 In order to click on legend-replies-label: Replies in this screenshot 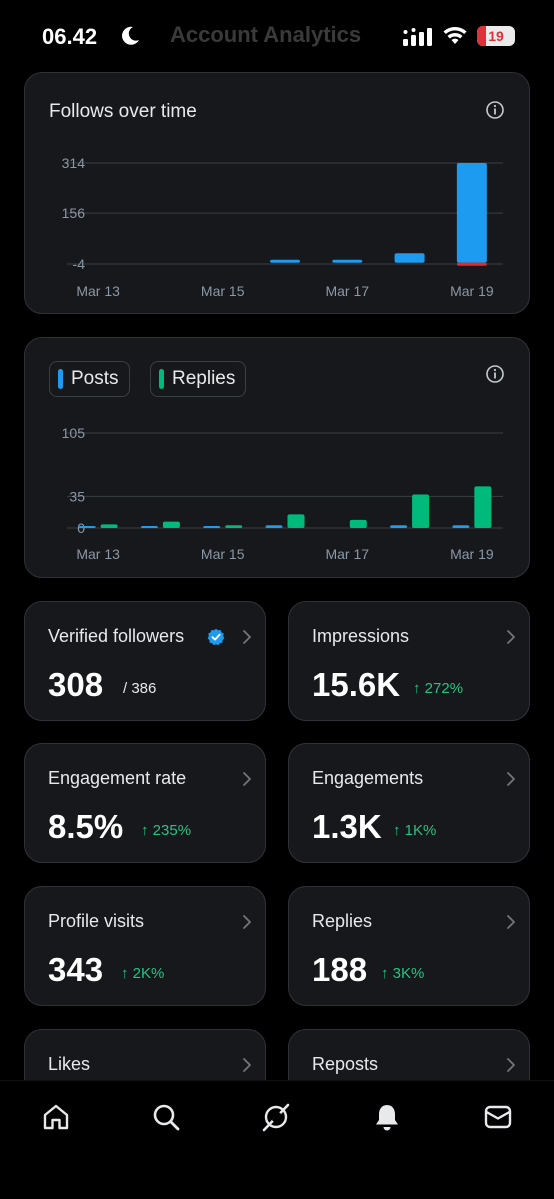, I will do `click(204, 378)`.